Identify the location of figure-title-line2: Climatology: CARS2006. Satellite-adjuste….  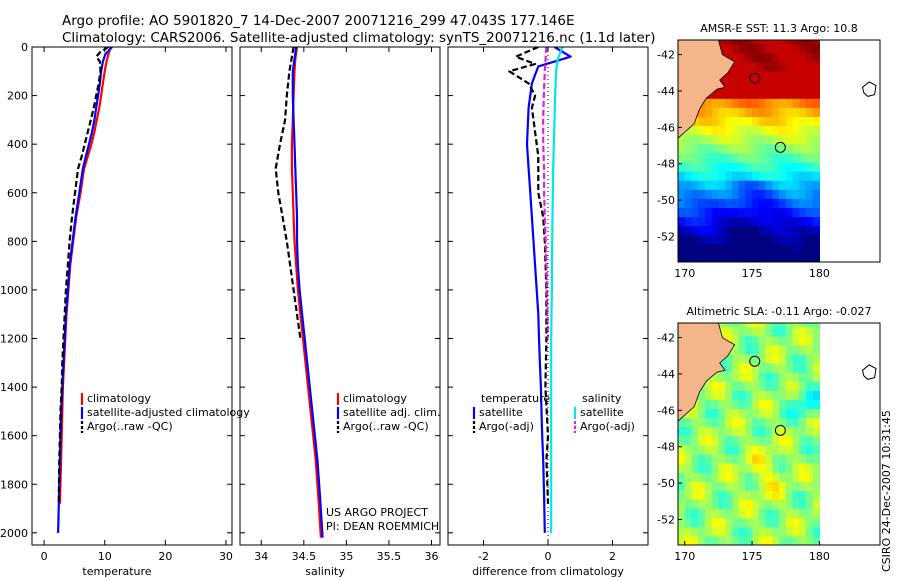
(359, 38).